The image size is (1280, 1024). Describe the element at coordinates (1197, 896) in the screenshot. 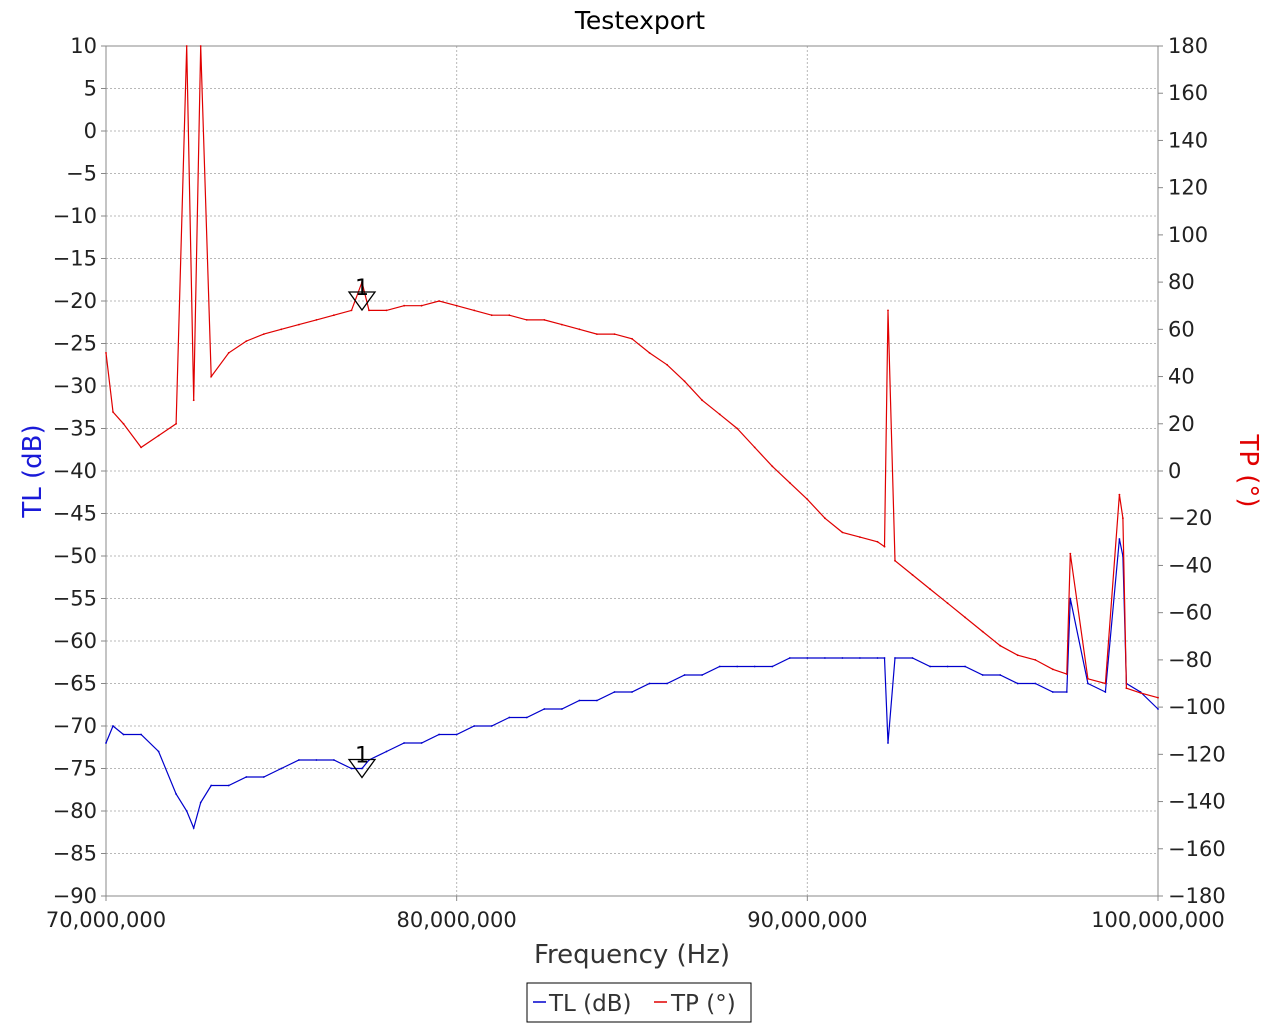

I see `right-tick-label: −180` at that location.